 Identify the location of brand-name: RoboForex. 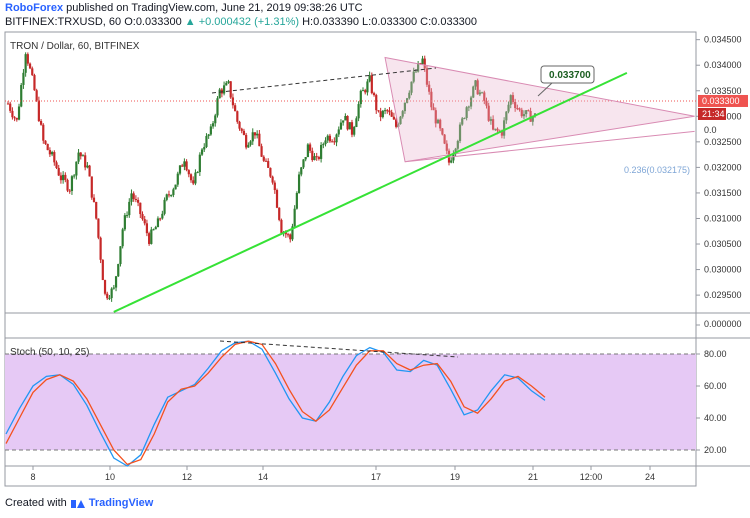
(34, 8).